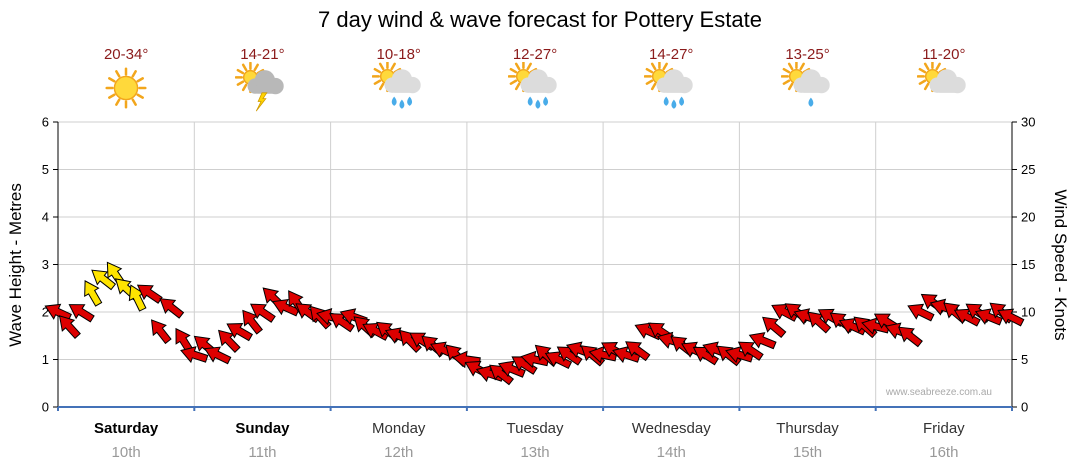  What do you see at coordinates (1028, 169) in the screenshot?
I see `right-axis-tick: 25` at bounding box center [1028, 169].